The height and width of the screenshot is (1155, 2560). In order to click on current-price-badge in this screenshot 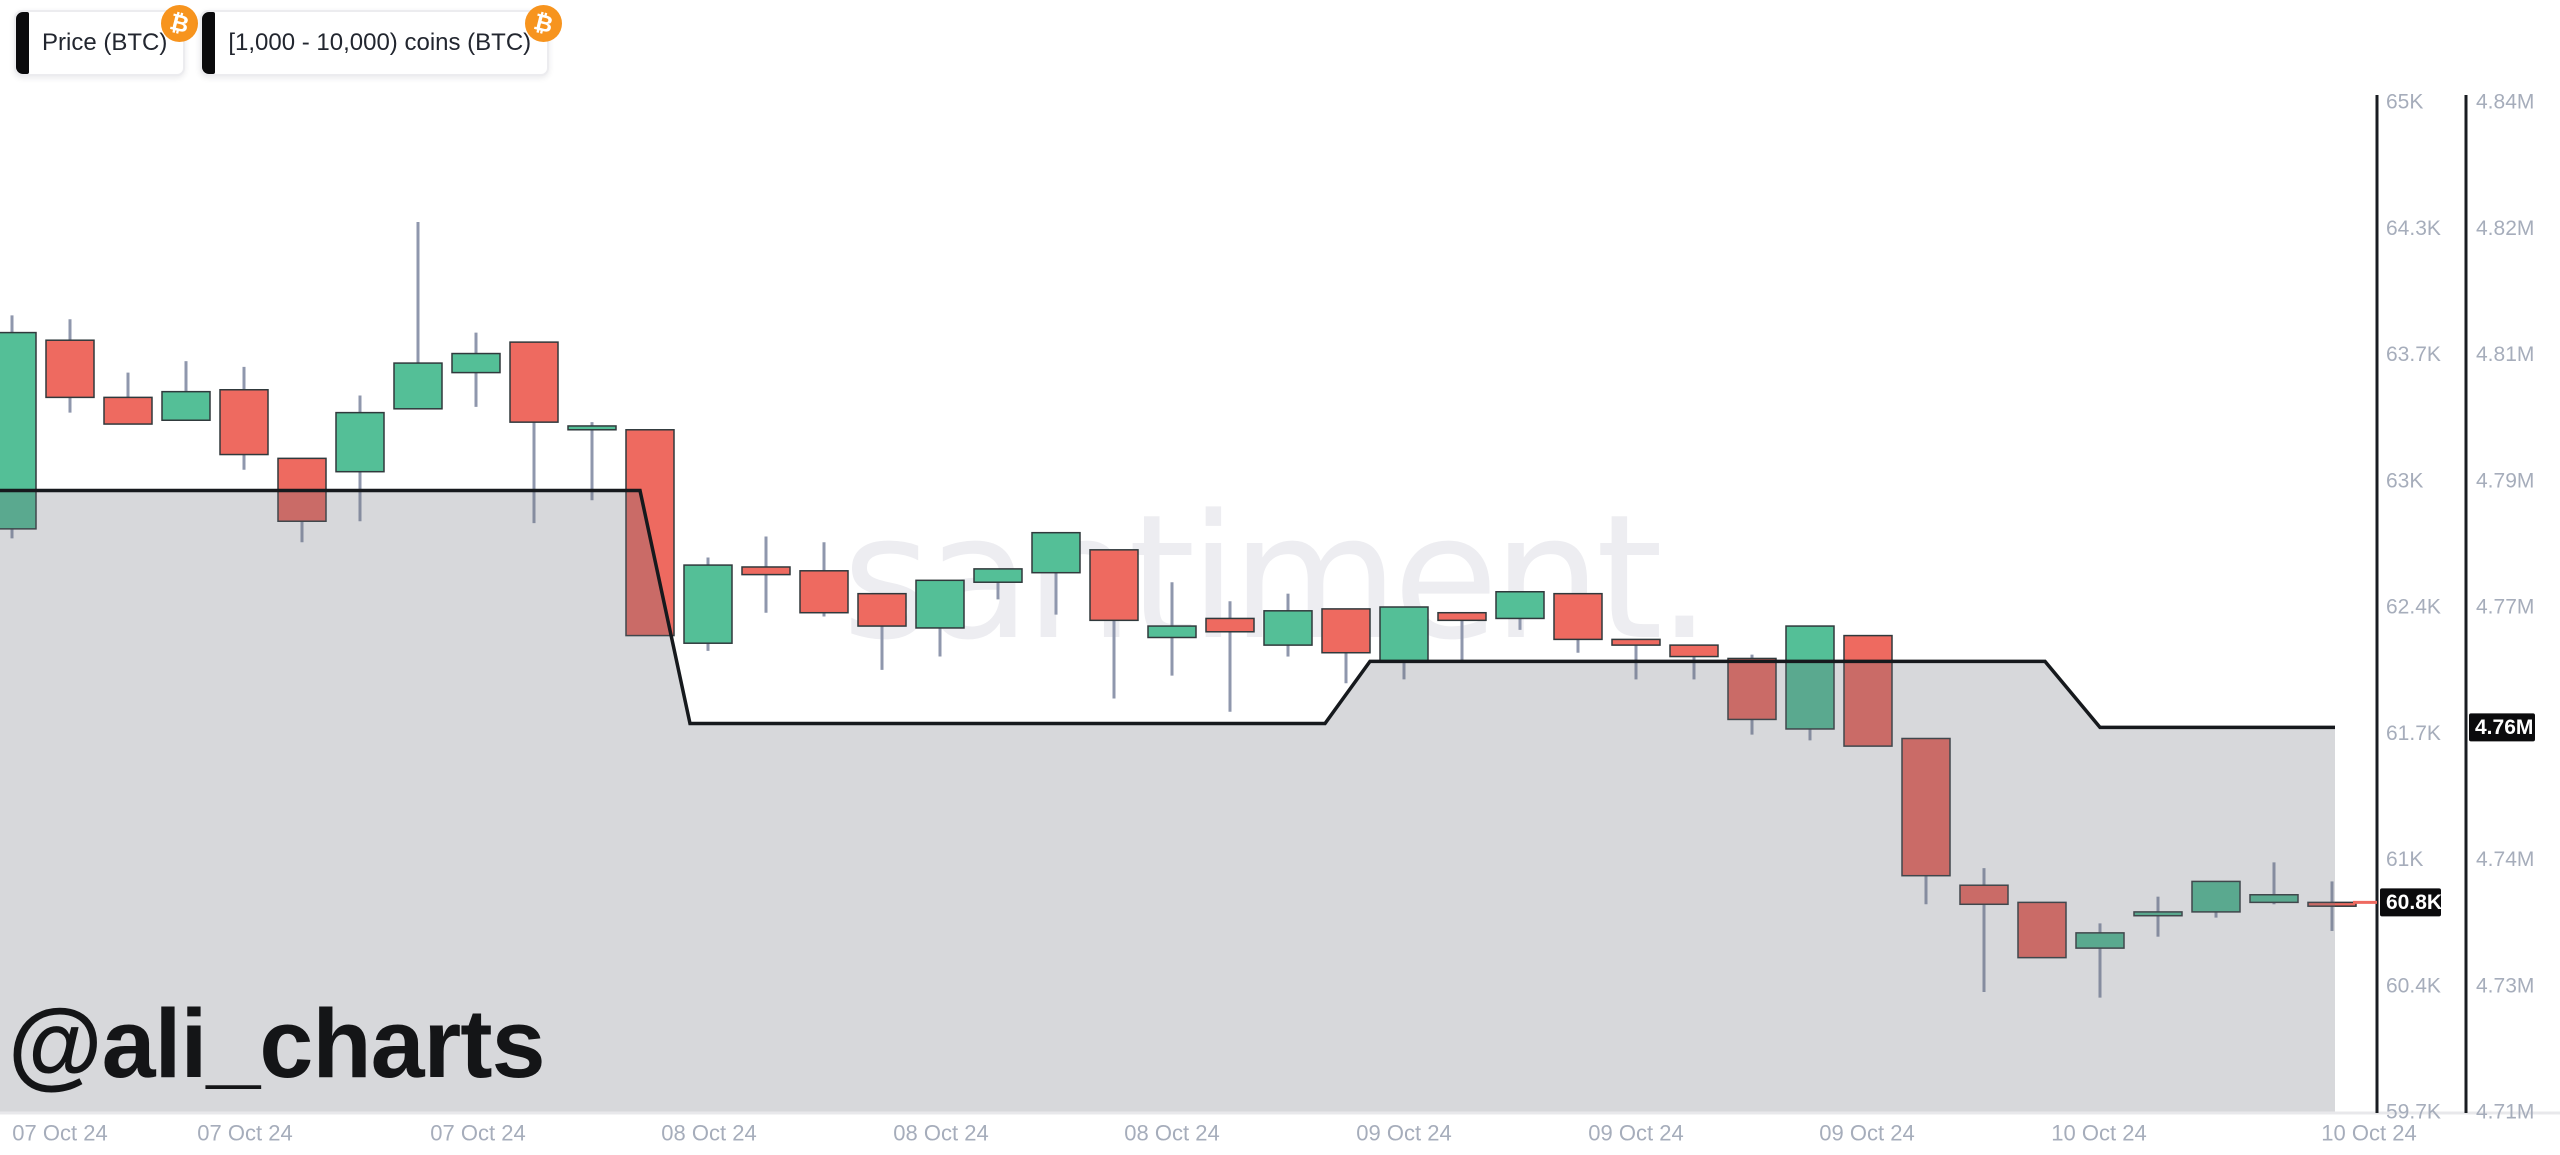, I will do `click(2410, 902)`.